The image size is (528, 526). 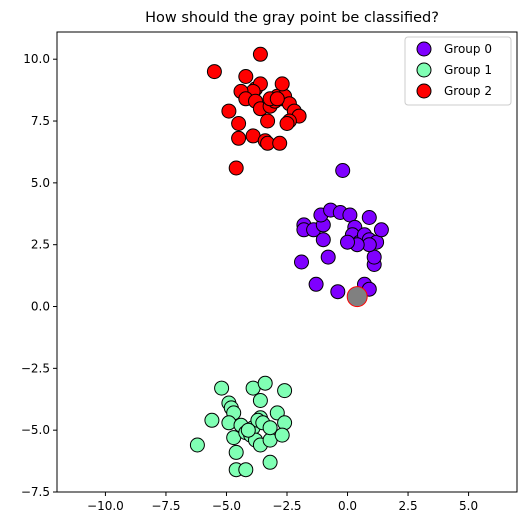 I want to click on legend-label: Group 1, so click(x=468, y=70).